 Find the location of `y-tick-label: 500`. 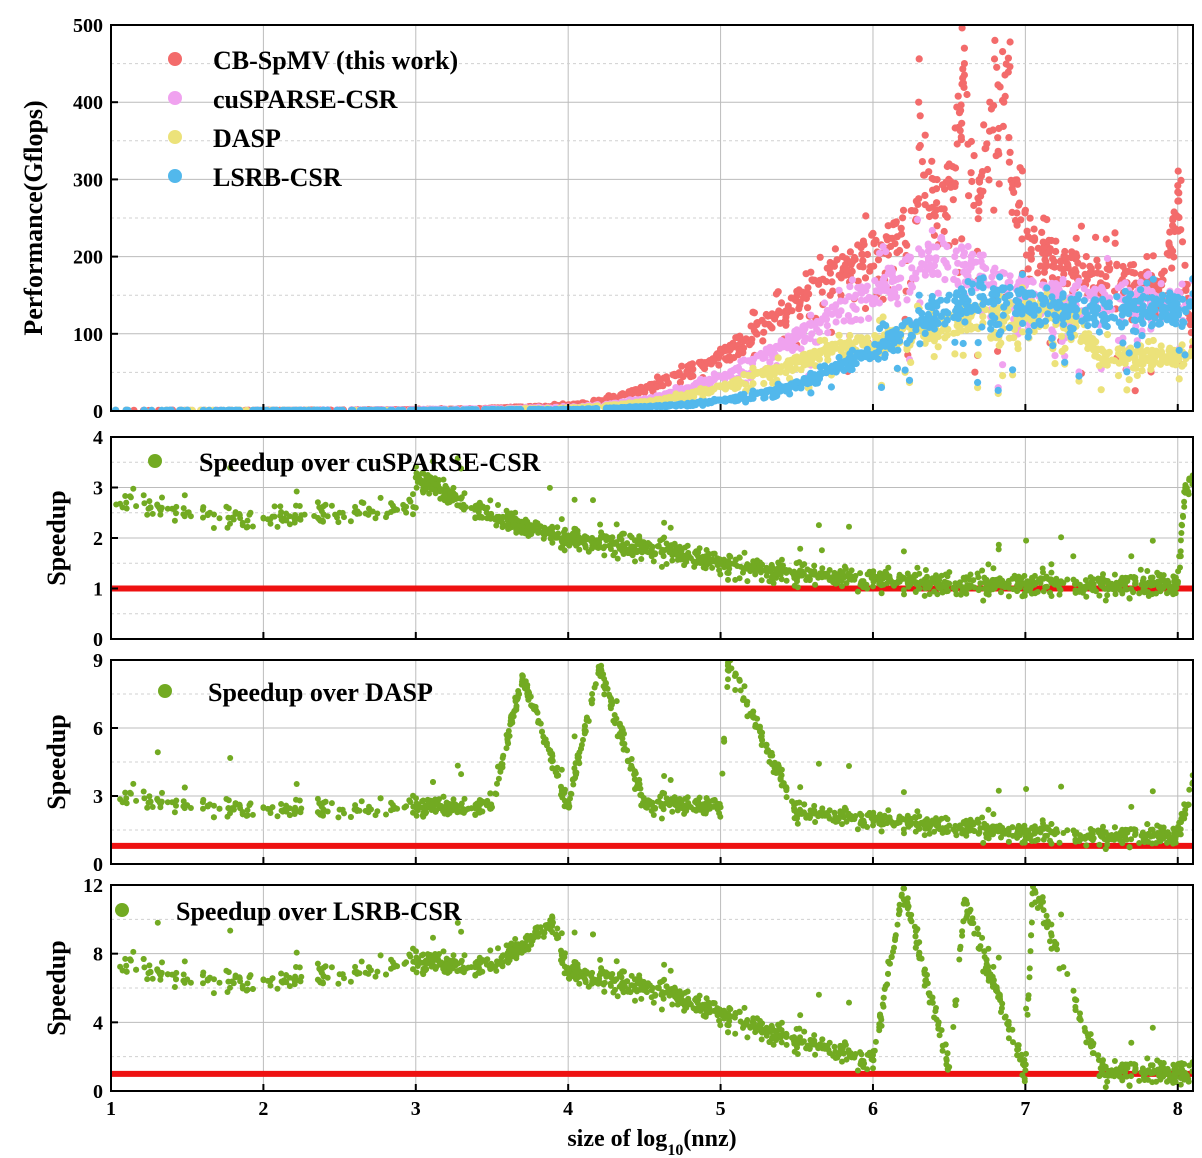

y-tick-label: 500 is located at coordinates (88, 26).